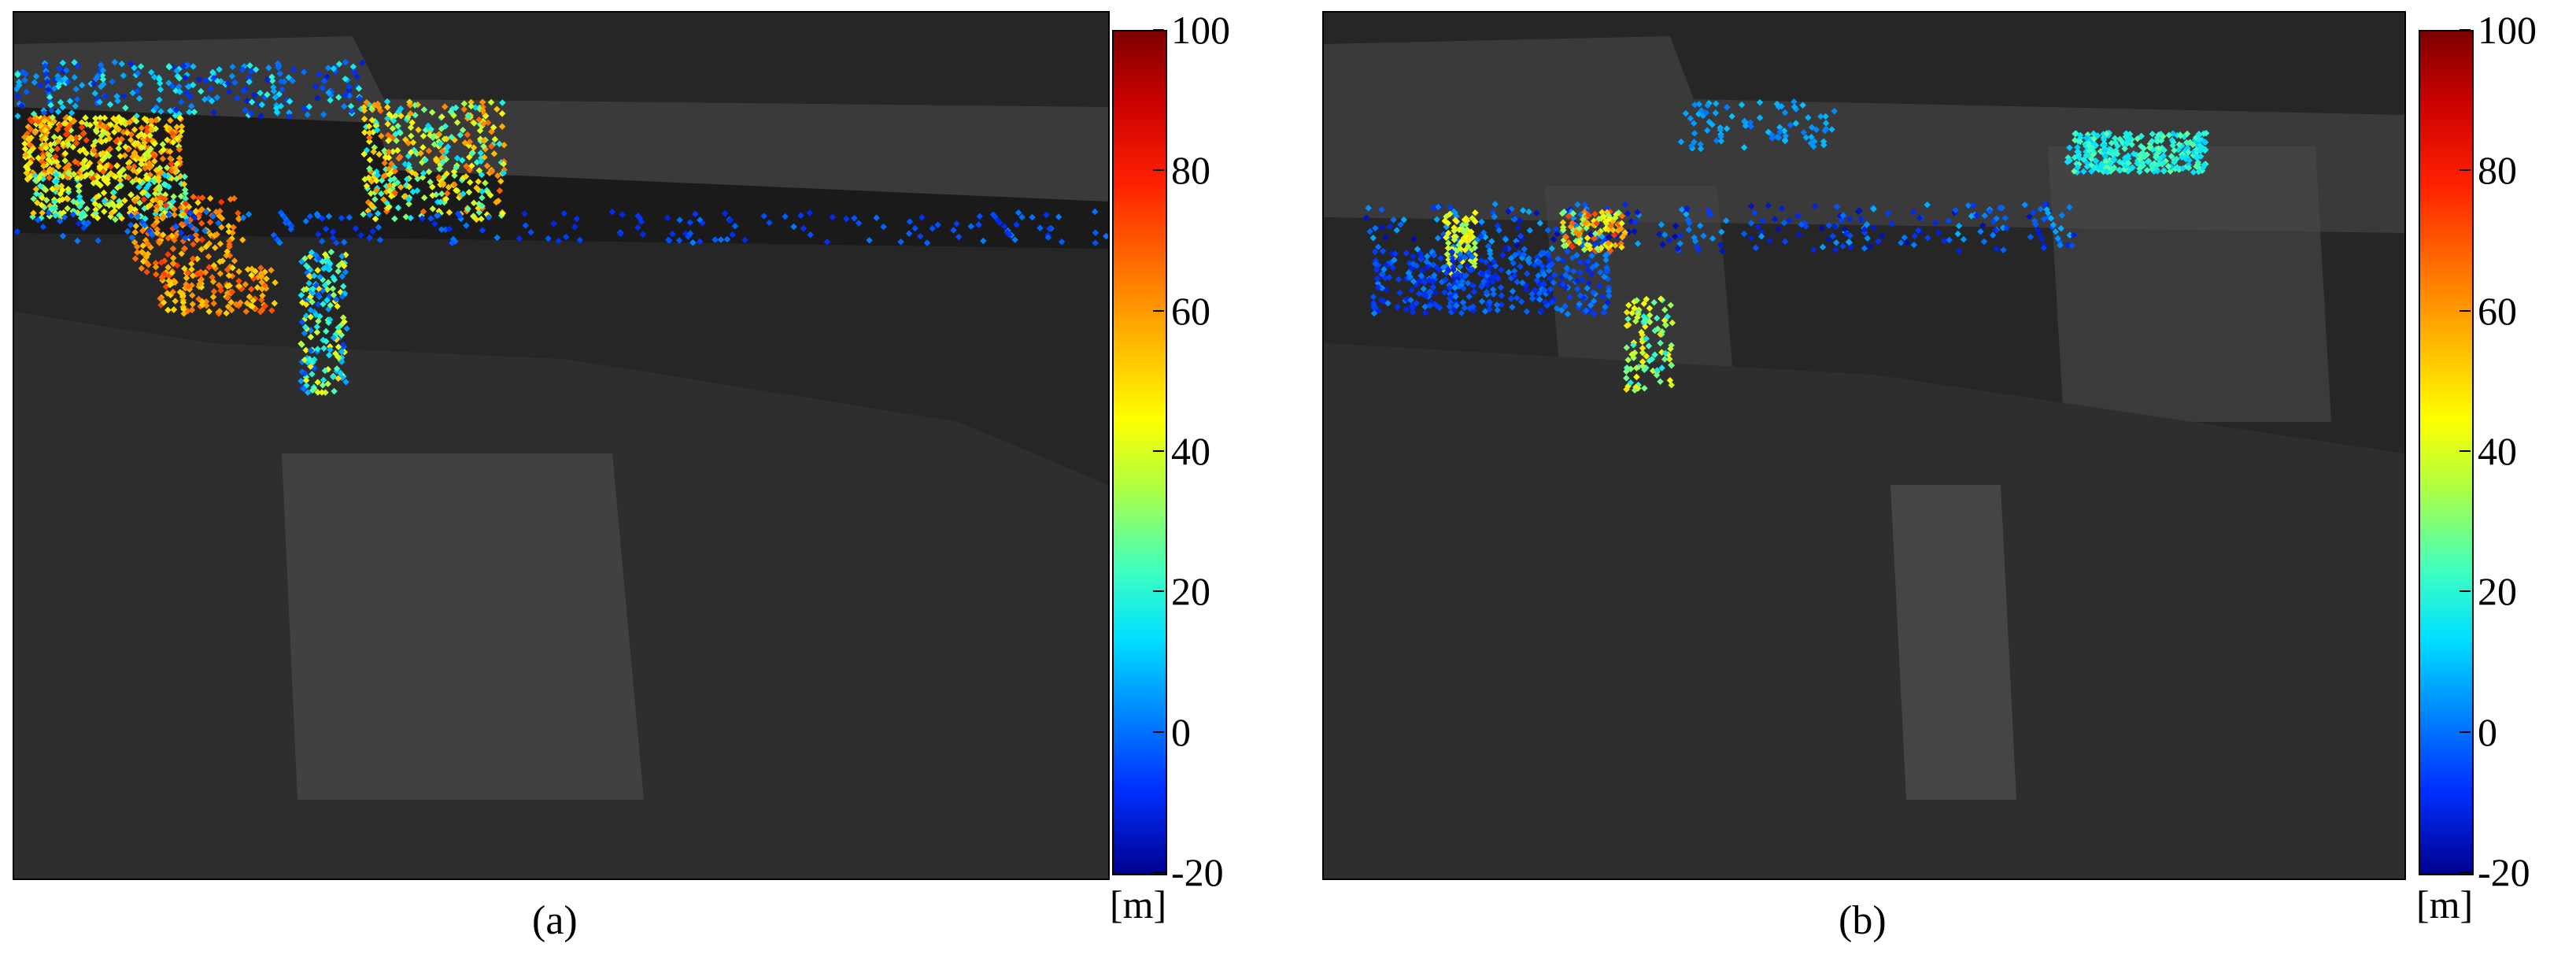 The height and width of the screenshot is (958, 2576). Describe the element at coordinates (1863, 920) in the screenshot. I see `caption-b: (b)` at that location.